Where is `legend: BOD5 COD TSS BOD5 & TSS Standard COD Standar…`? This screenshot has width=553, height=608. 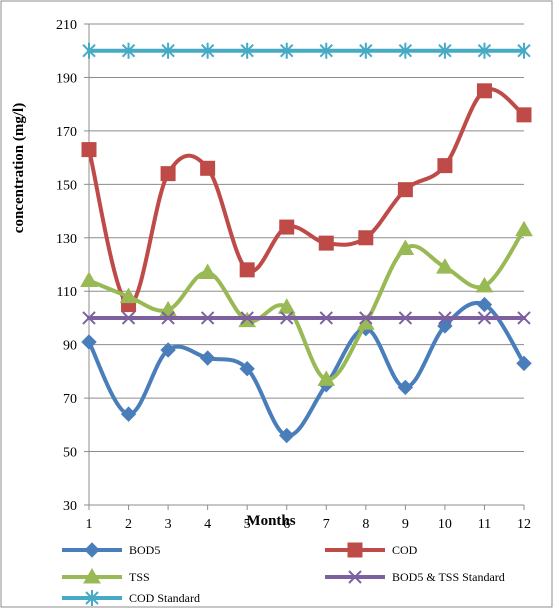 legend: BOD5 COD TSS BOD5 & TSS Standard COD Standar… is located at coordinates (283, 574).